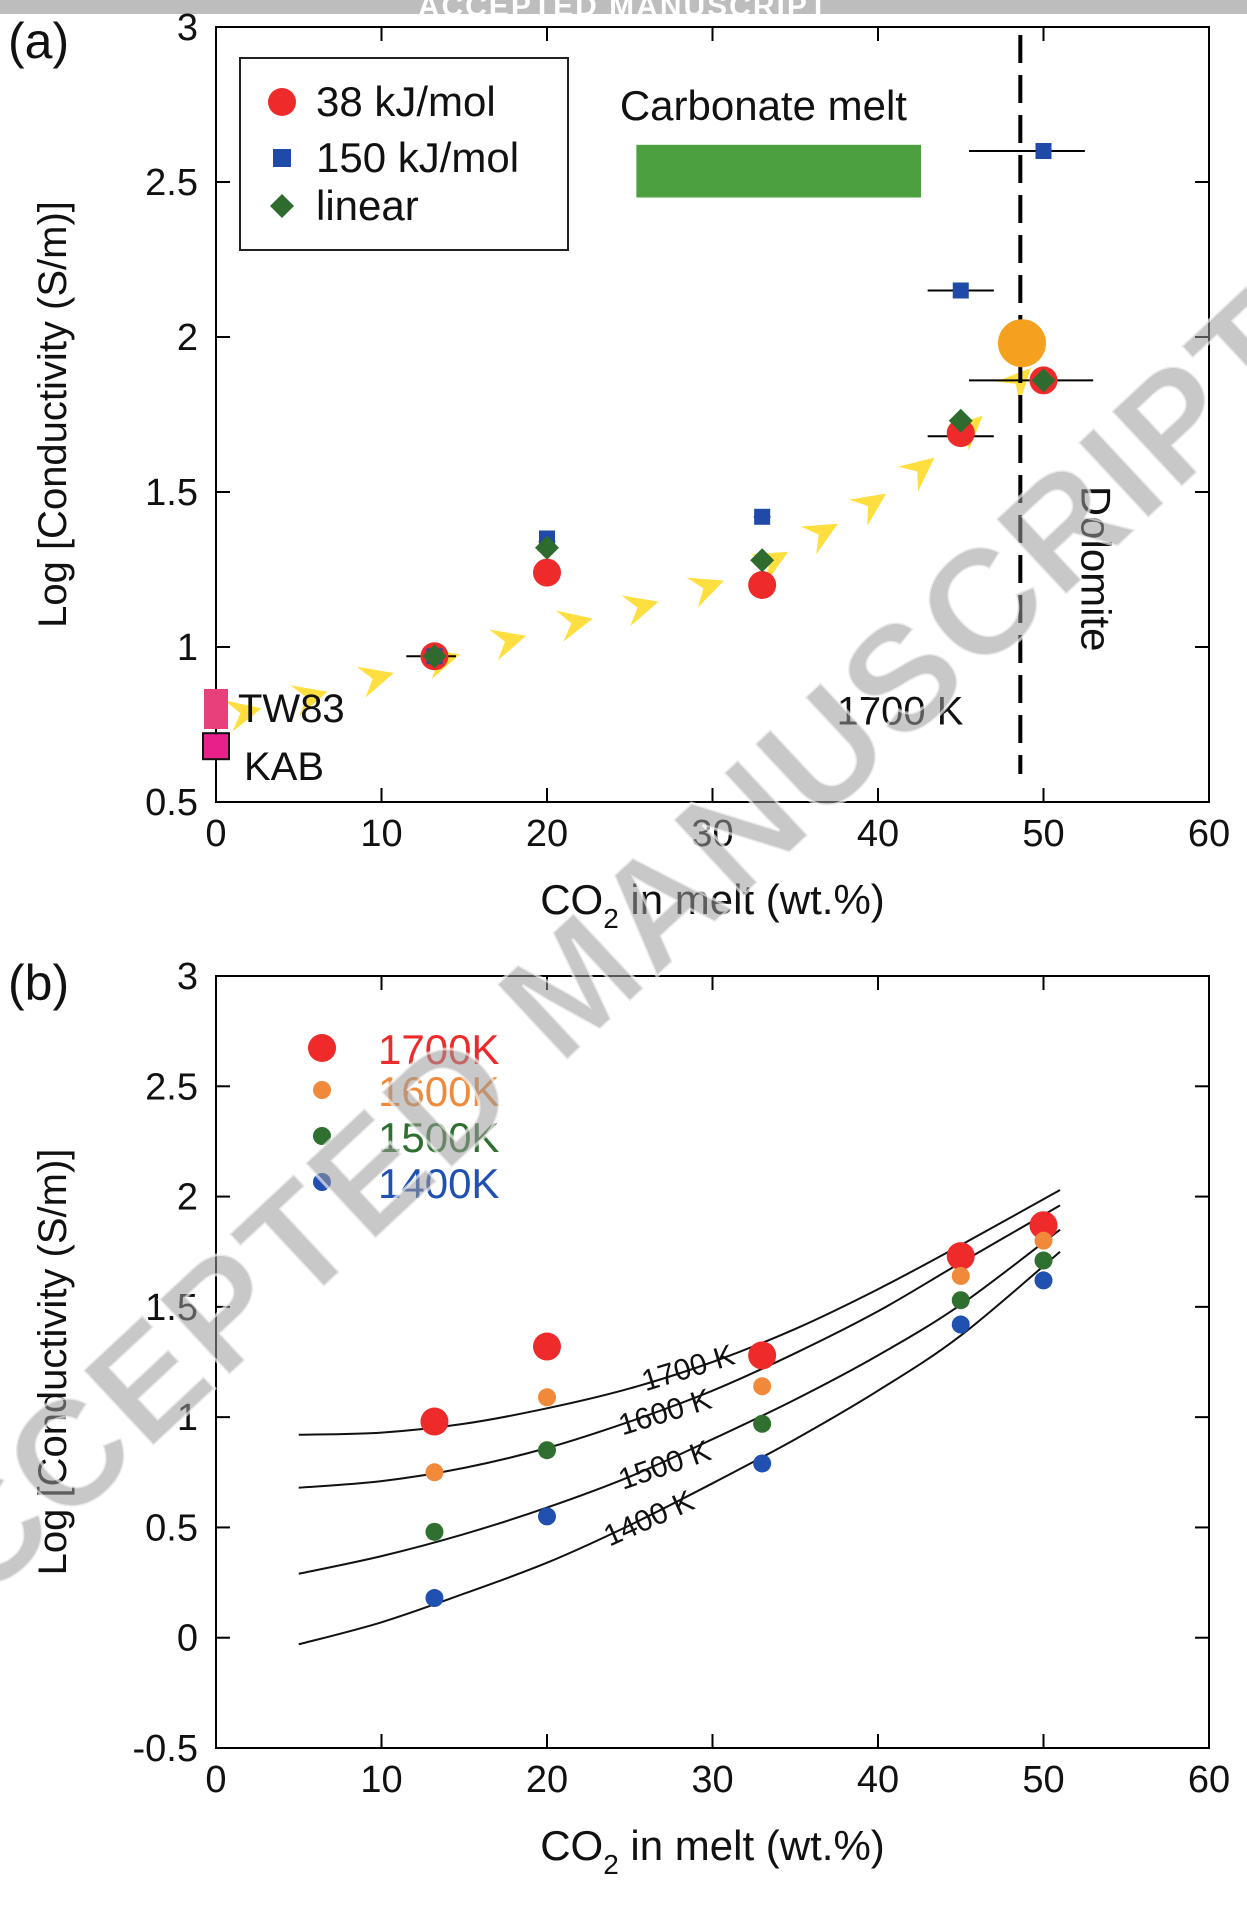 This screenshot has width=1247, height=1908. What do you see at coordinates (171, 1528) in the screenshot?
I see `panel-b-y-tick-label: 0.5` at bounding box center [171, 1528].